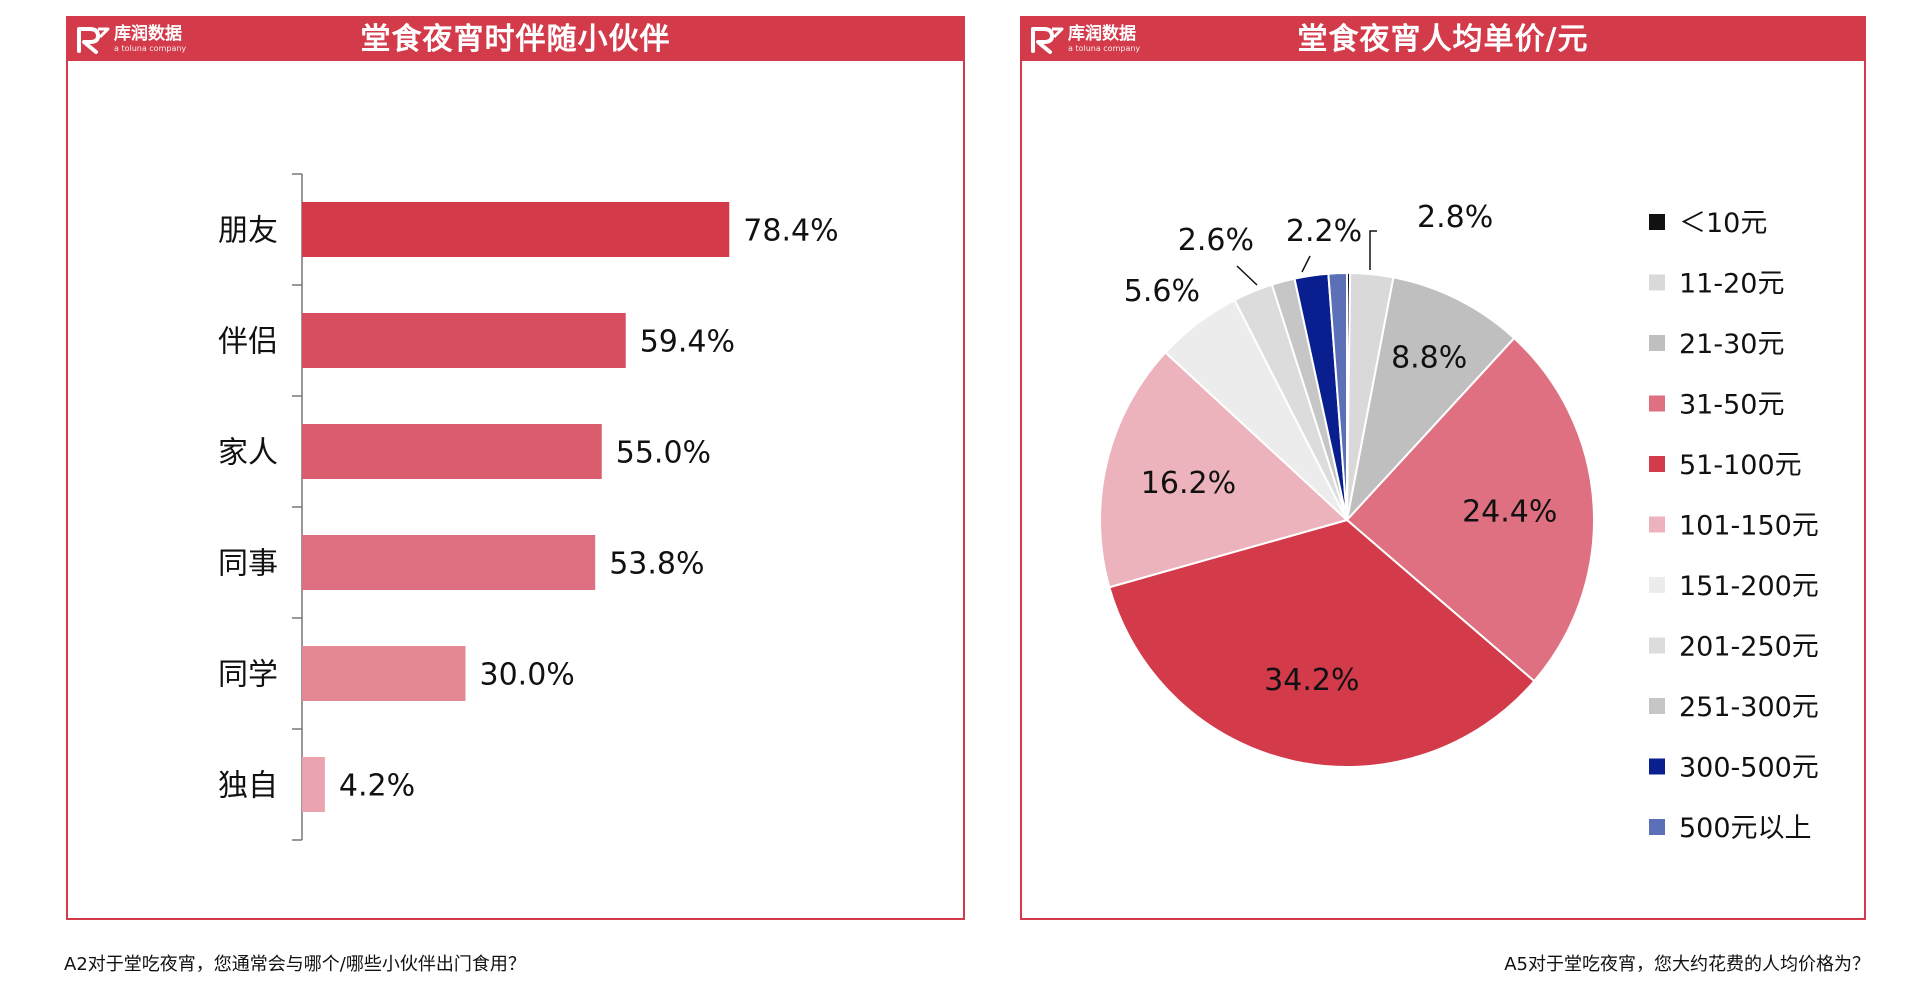 Image resolution: width=1920 pixels, height=994 pixels. I want to click on legend-label: 21-30元, so click(1731, 344).